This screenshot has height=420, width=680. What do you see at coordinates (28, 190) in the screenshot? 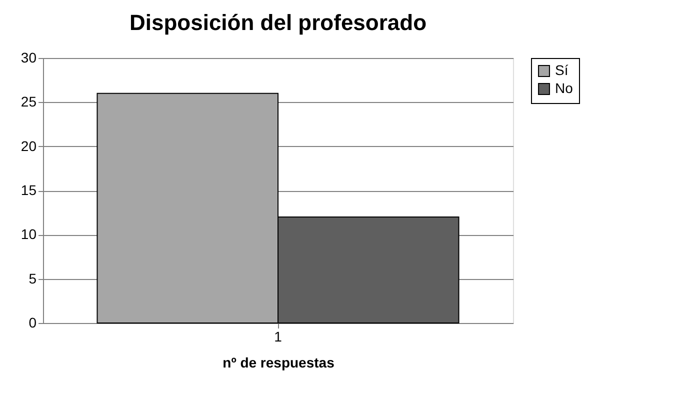
I see `y-tick-label: 15` at bounding box center [28, 190].